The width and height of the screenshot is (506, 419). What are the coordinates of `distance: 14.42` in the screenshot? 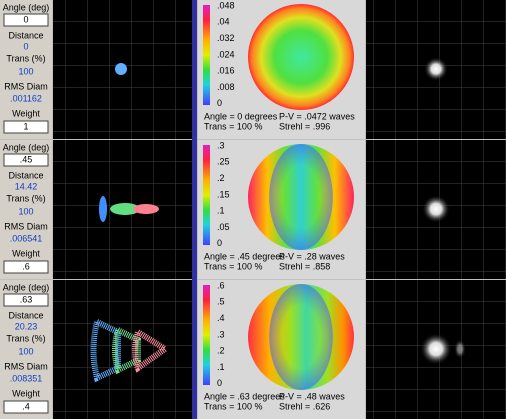 It's located at (26, 186).